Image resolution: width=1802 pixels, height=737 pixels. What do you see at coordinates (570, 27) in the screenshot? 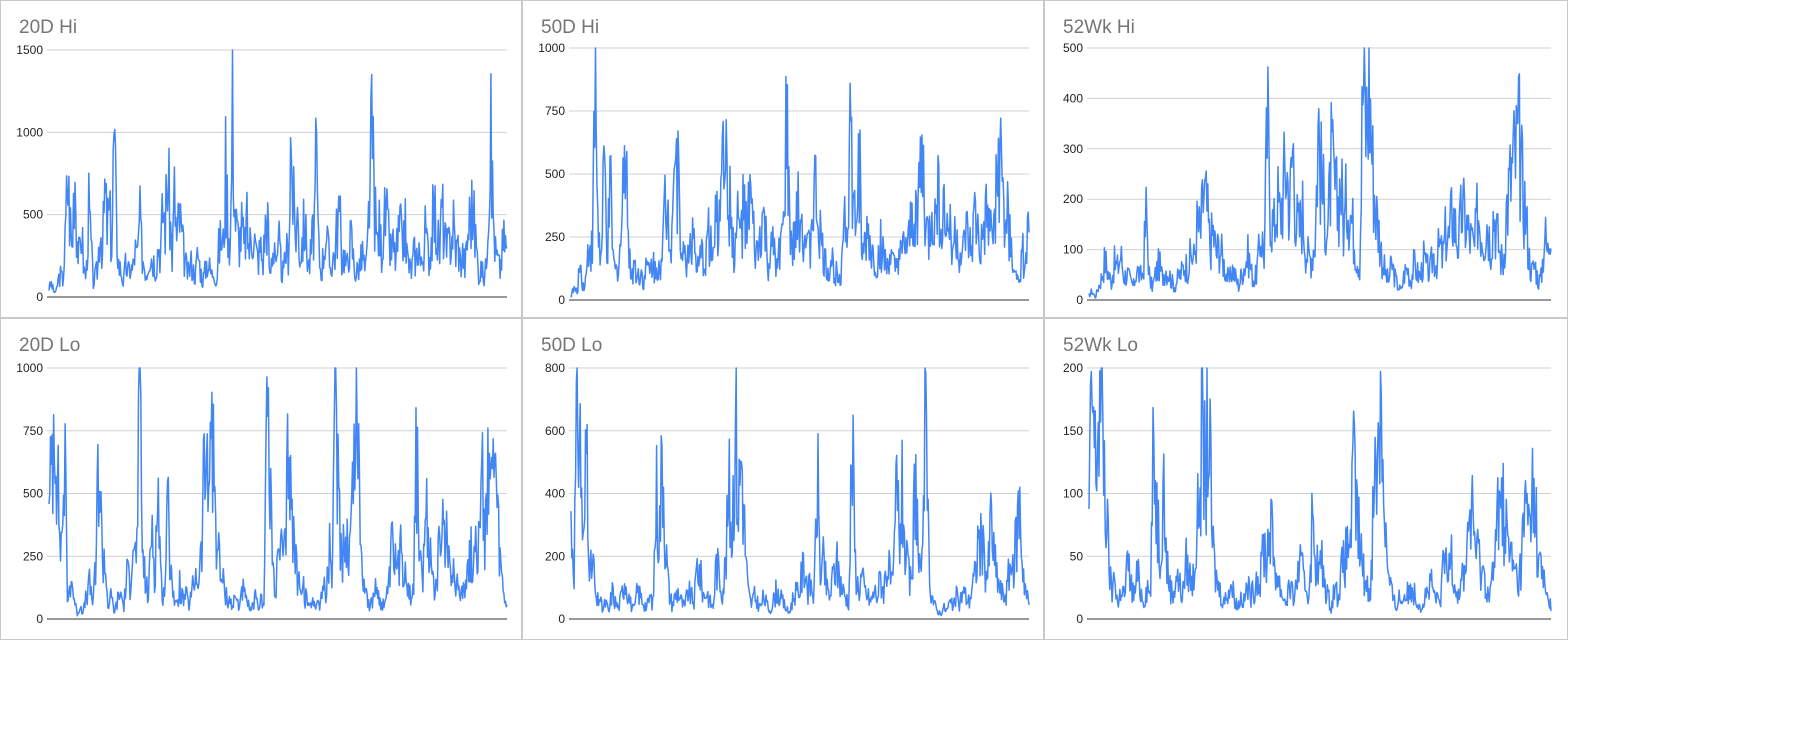
I see `chart-title: 50D Hi` at bounding box center [570, 27].